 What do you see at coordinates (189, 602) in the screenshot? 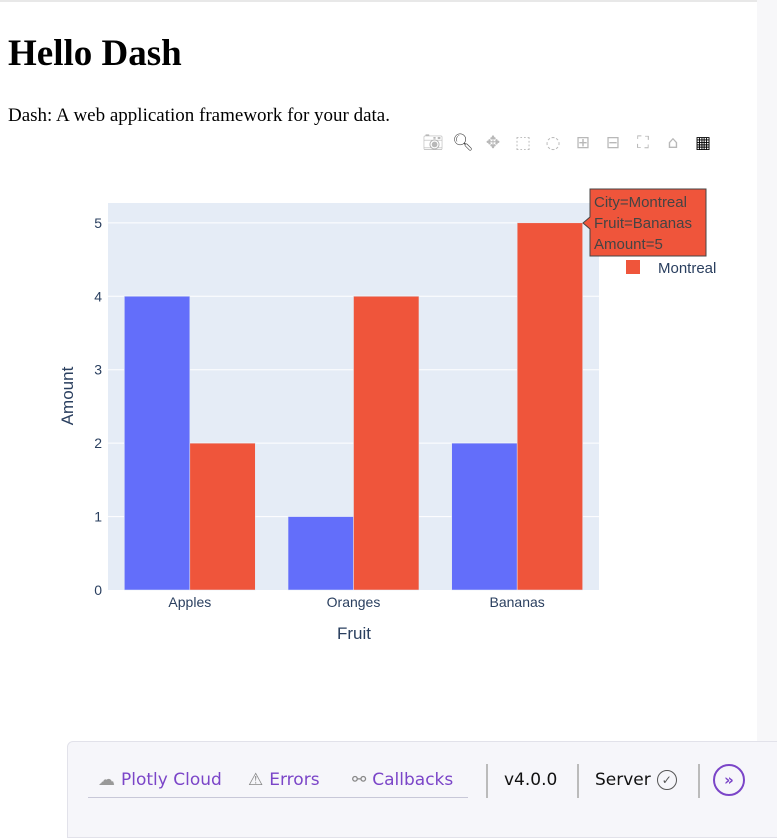
I see `x-tick-label: Apples` at bounding box center [189, 602].